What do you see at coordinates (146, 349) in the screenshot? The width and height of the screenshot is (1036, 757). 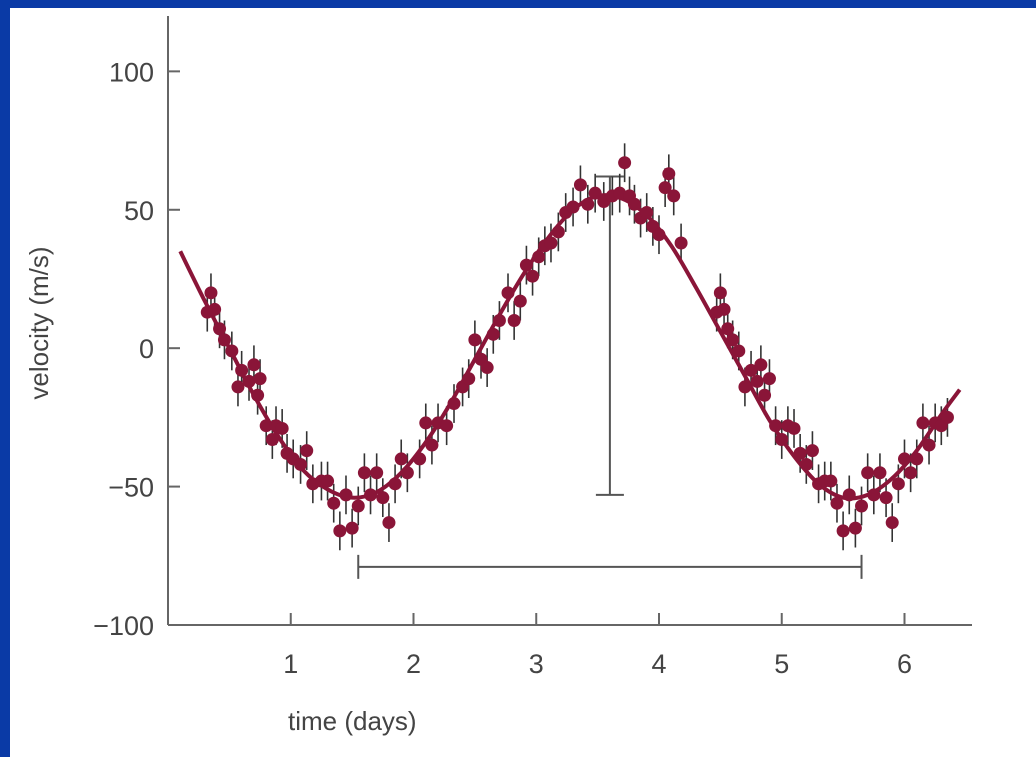 I see `y-tick-label: 0` at bounding box center [146, 349].